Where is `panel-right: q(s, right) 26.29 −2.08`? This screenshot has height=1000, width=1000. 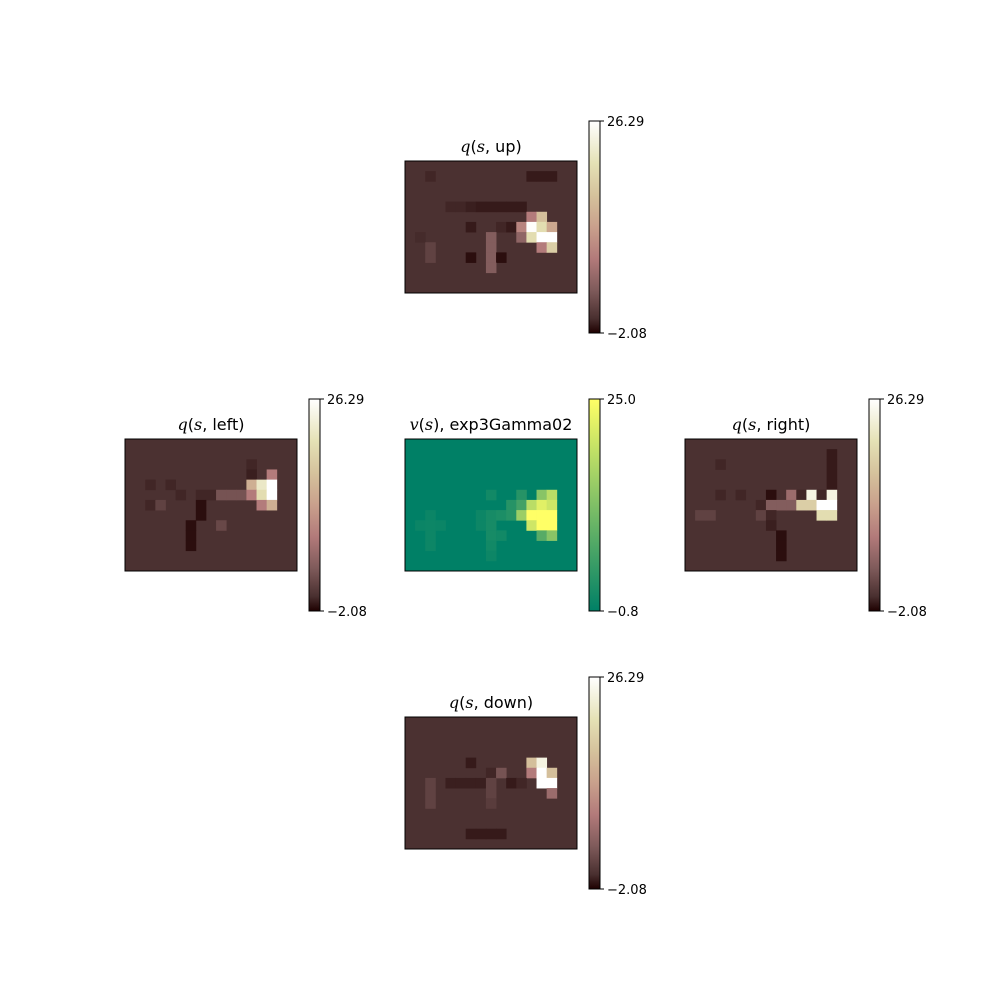
panel-right: q(s, right) 26.29 −2.08 is located at coordinates (805, 506).